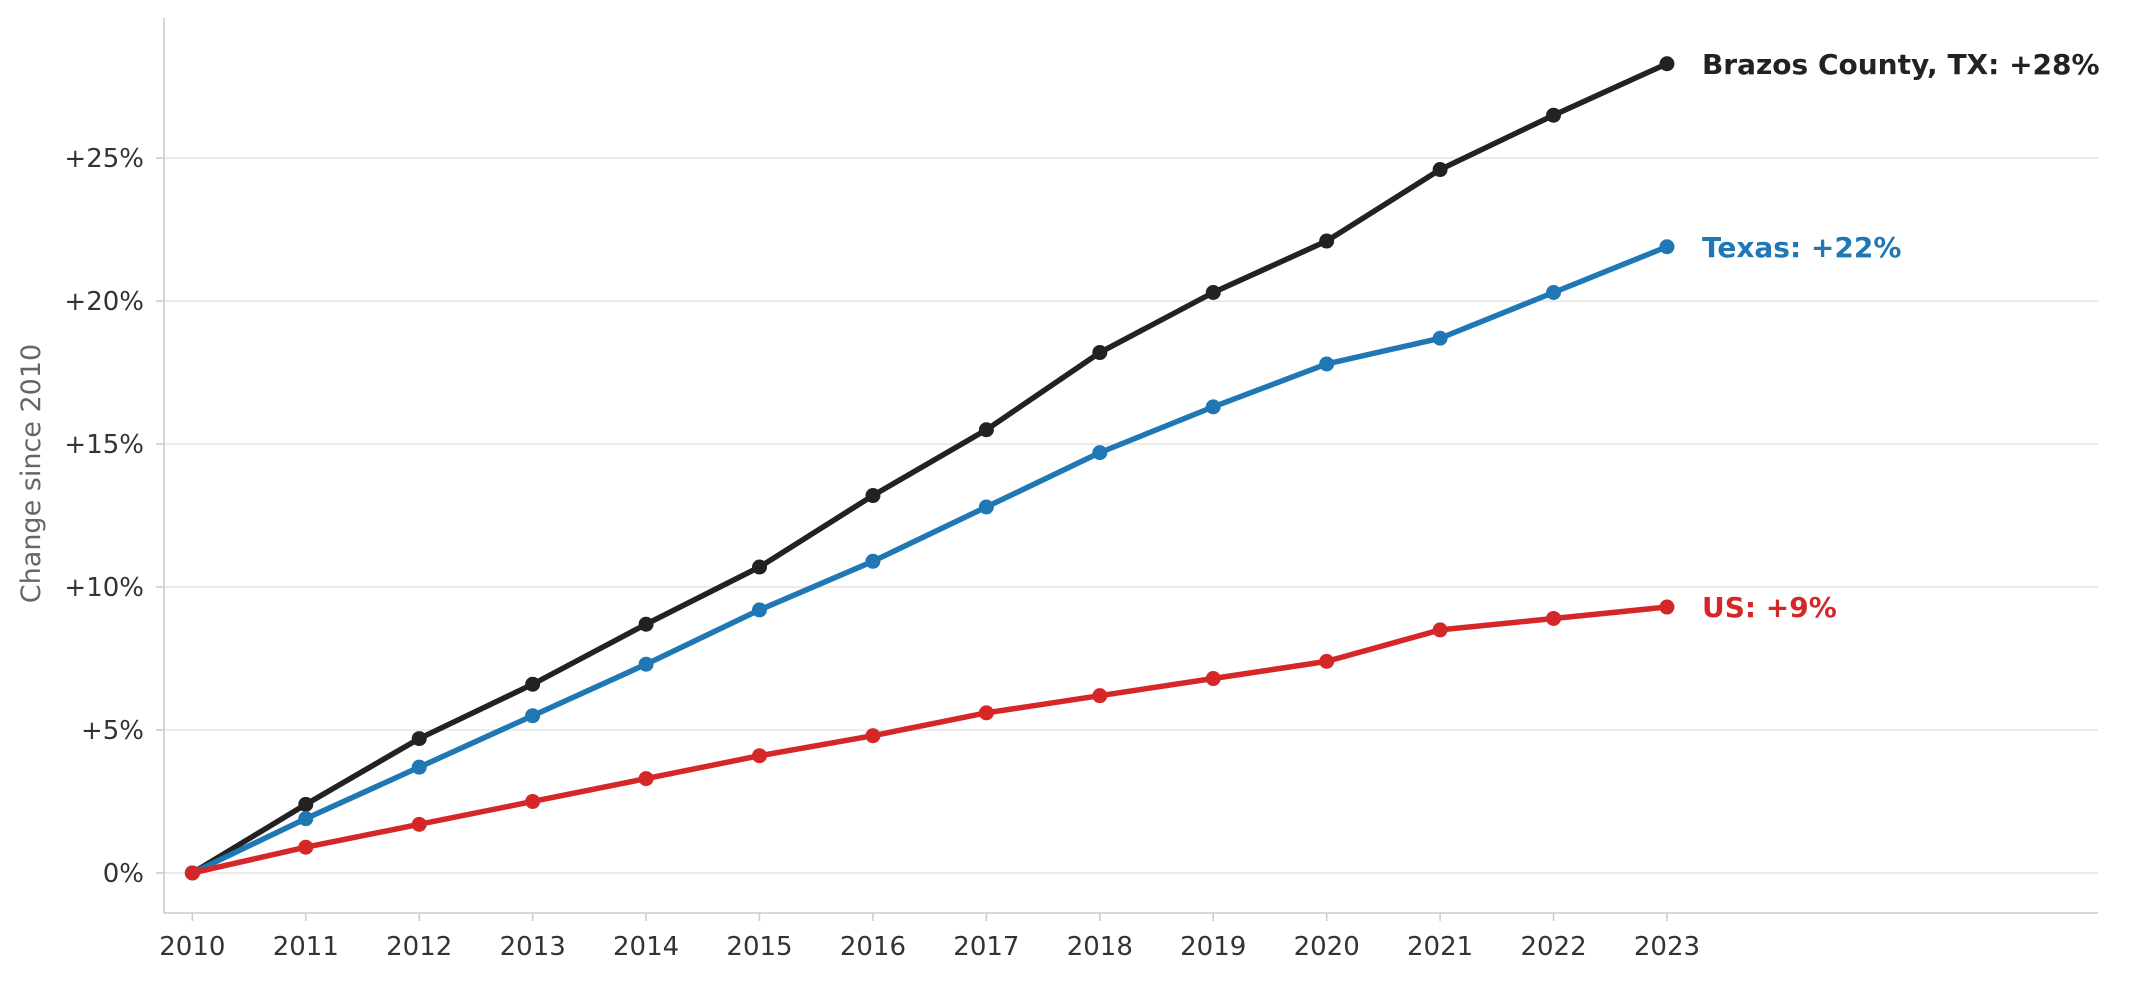 The width and height of the screenshot is (2131, 985). Describe the element at coordinates (123, 874) in the screenshot. I see `y-tick-label: 0%` at that location.